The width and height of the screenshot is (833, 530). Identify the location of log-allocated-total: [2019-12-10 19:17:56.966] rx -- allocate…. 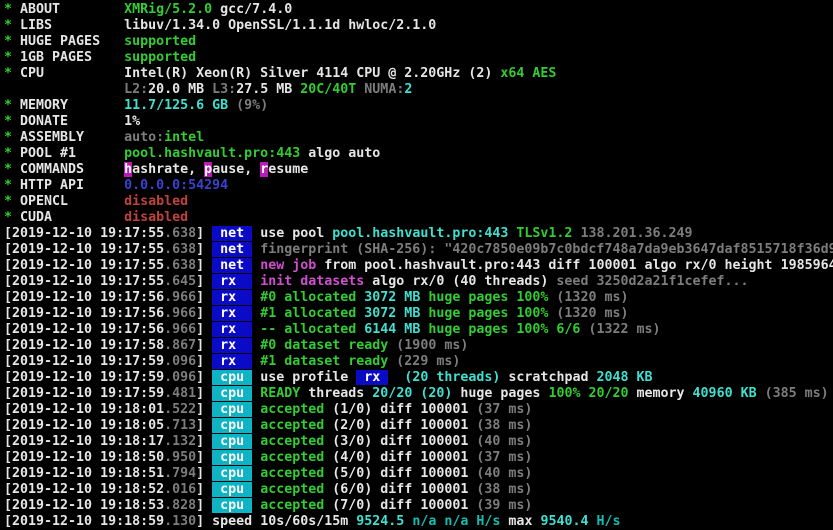
(418, 330).